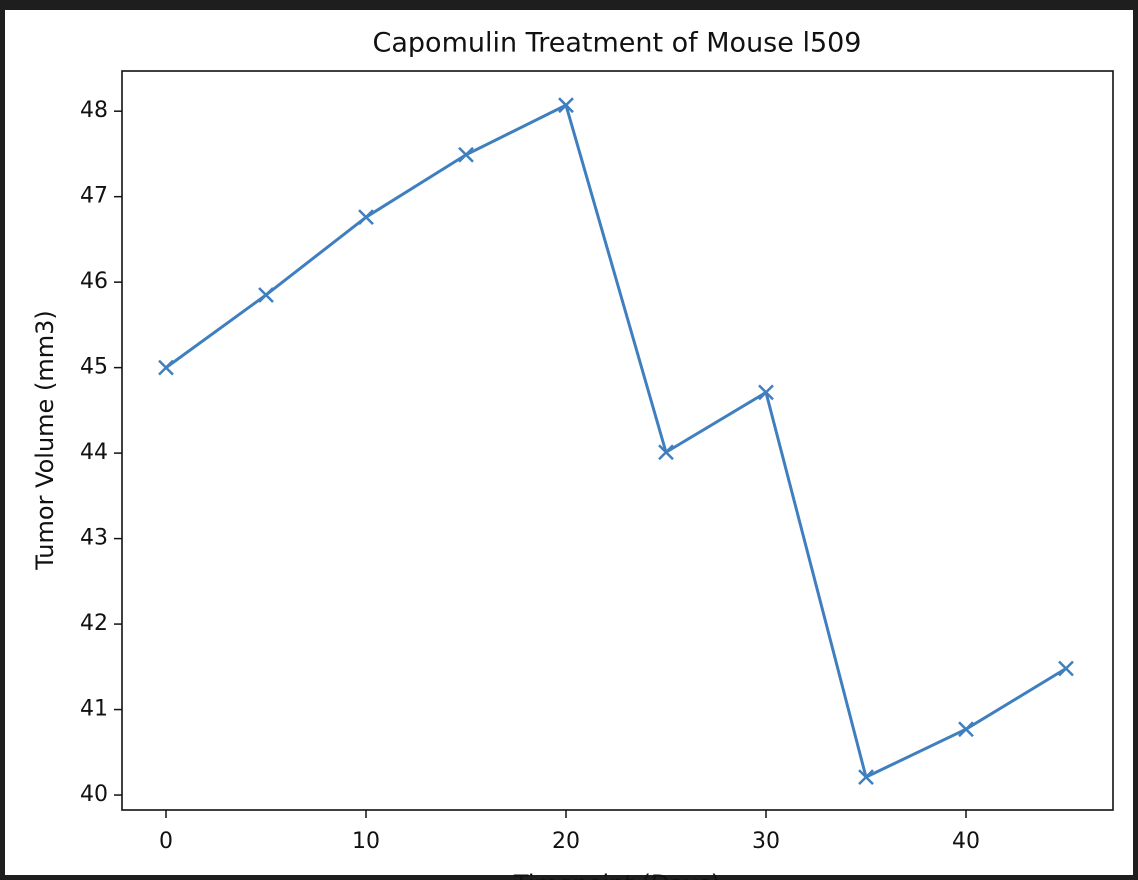 This screenshot has width=1138, height=880. Describe the element at coordinates (766, 841) in the screenshot. I see `x-tick-label: 30` at that location.